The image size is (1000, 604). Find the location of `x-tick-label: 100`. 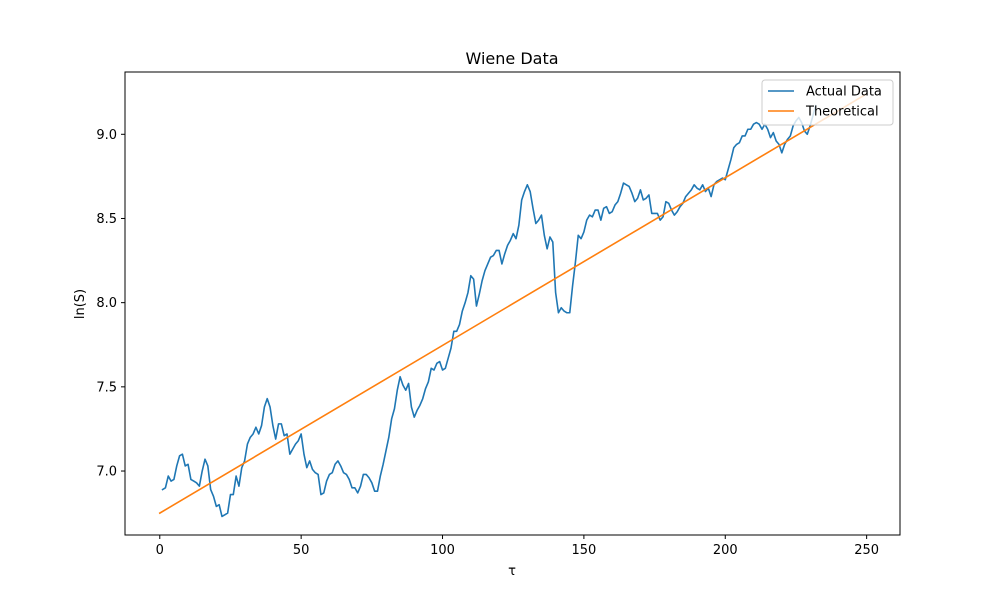

x-tick-label: 100 is located at coordinates (442, 550).